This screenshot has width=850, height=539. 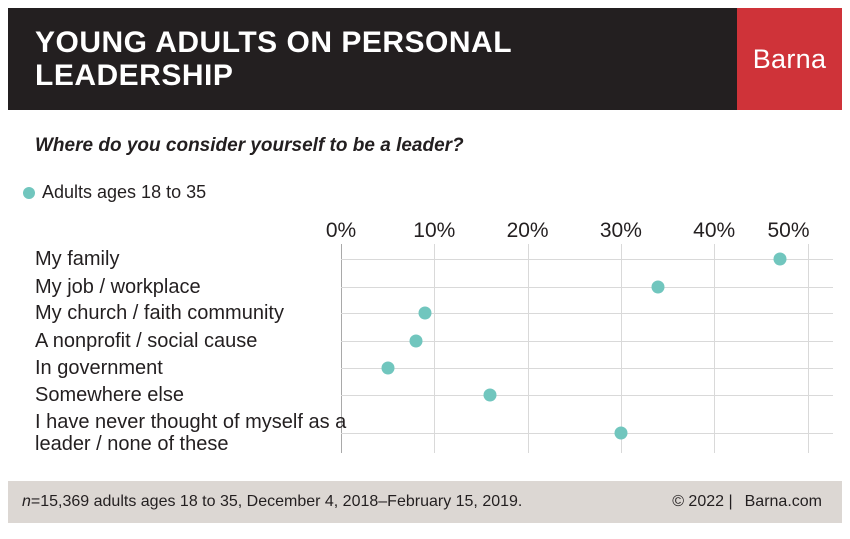 I want to click on page-title-line1: YOUNG ADULTS ON PERSONAL, so click(x=274, y=42).